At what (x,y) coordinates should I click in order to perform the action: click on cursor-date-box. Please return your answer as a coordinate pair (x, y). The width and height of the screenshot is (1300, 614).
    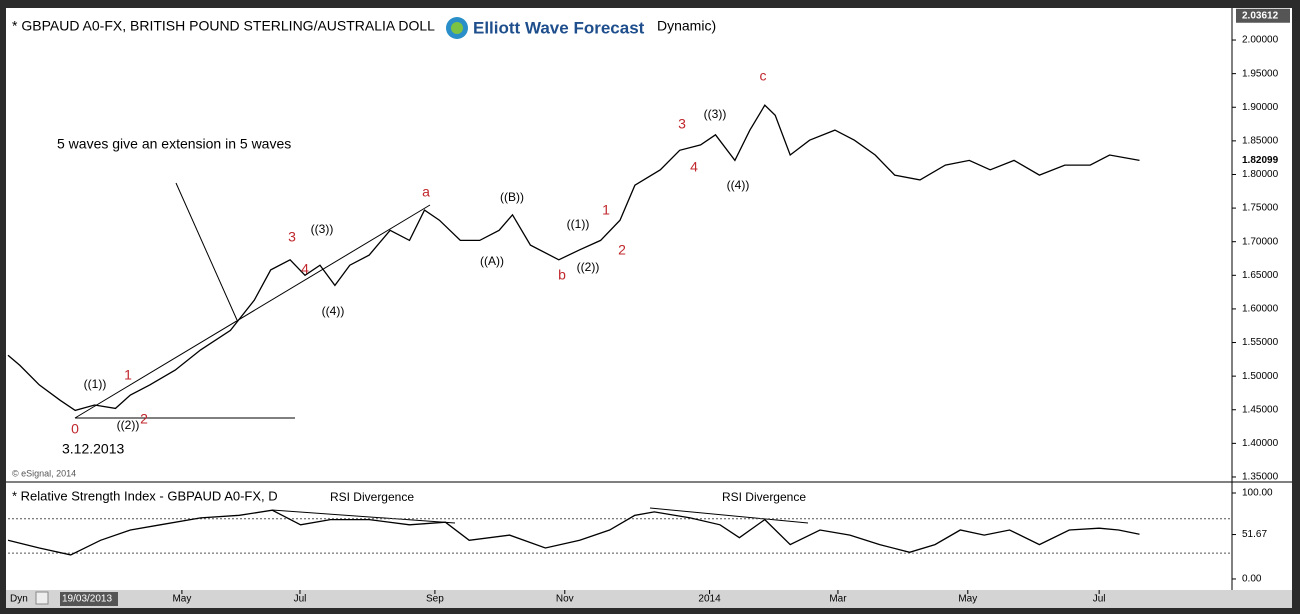
    Looking at the image, I should click on (89, 599).